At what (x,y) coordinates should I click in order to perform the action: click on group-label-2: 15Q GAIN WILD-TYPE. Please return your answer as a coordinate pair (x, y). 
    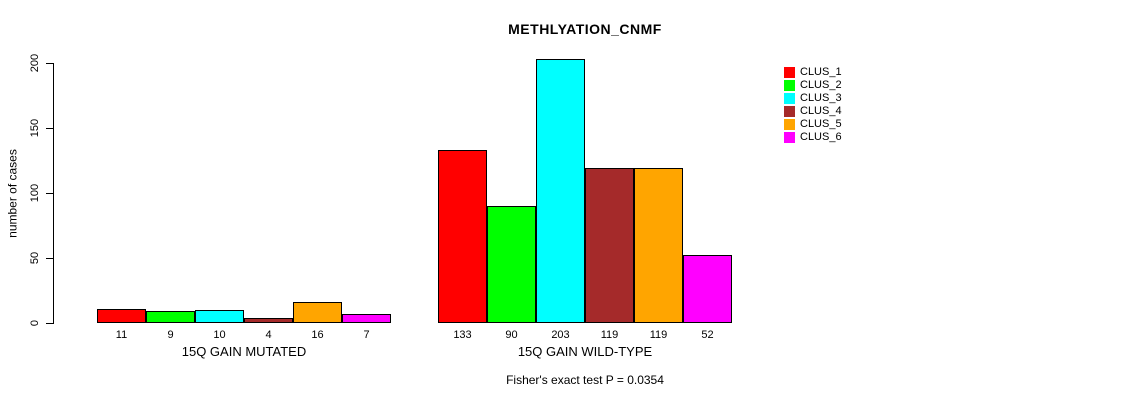
    Looking at the image, I should click on (585, 351).